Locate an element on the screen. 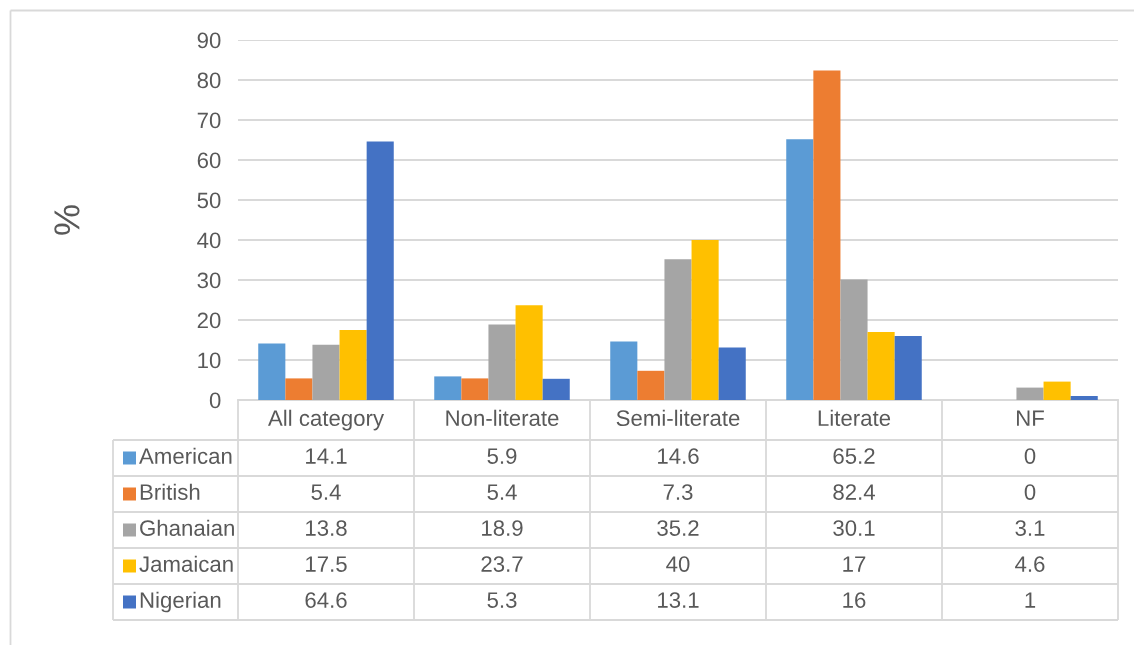 This screenshot has height=645, width=1134. y-axis-title: % is located at coordinates (67, 220).